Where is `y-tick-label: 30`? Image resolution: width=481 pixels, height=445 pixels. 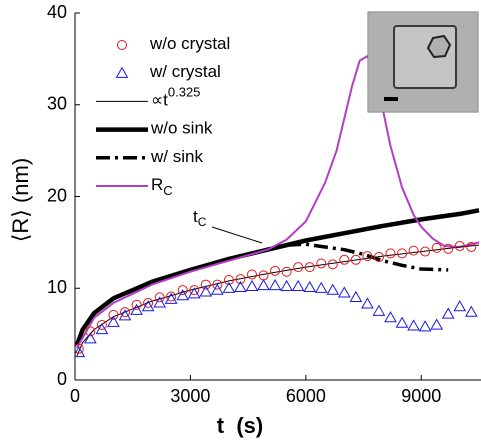 y-tick-label: 30 is located at coordinates (57, 104).